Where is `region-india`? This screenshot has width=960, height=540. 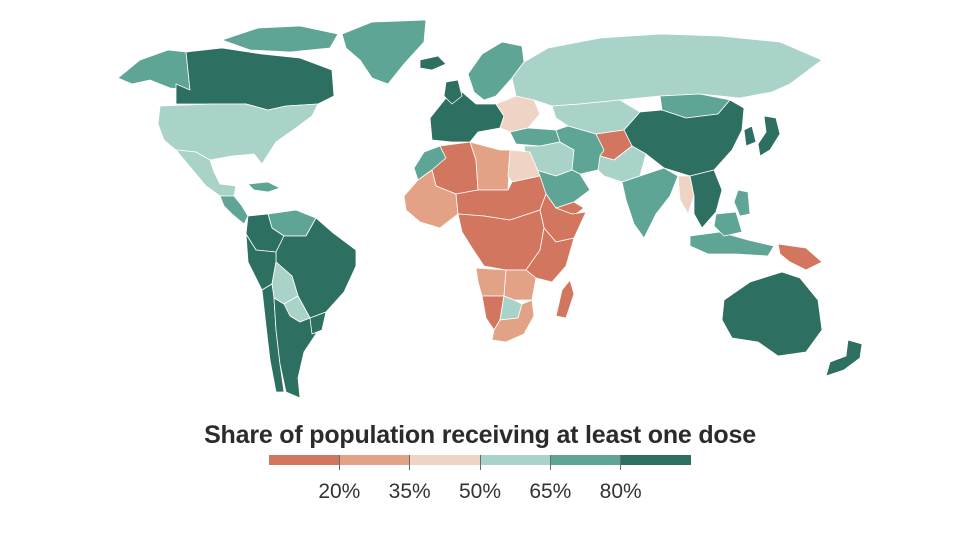
region-india is located at coordinates (650, 203).